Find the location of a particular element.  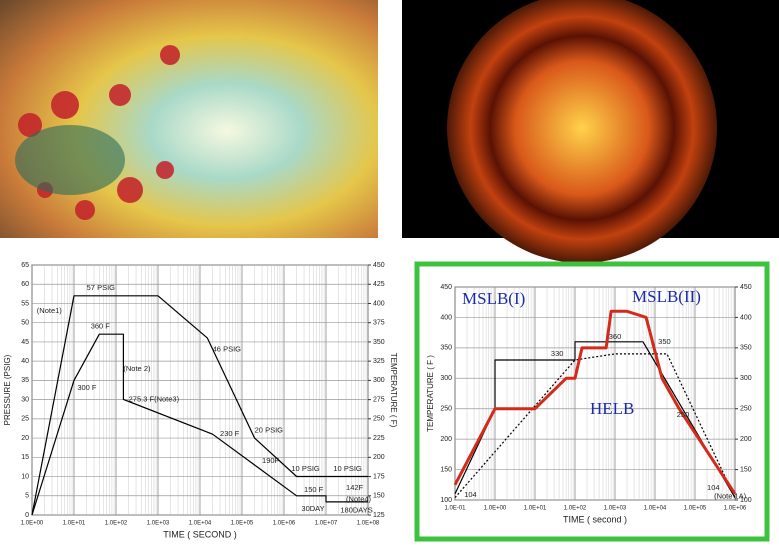

y-axis-title: PRESSURE (PSIG) is located at coordinates (7, 389).